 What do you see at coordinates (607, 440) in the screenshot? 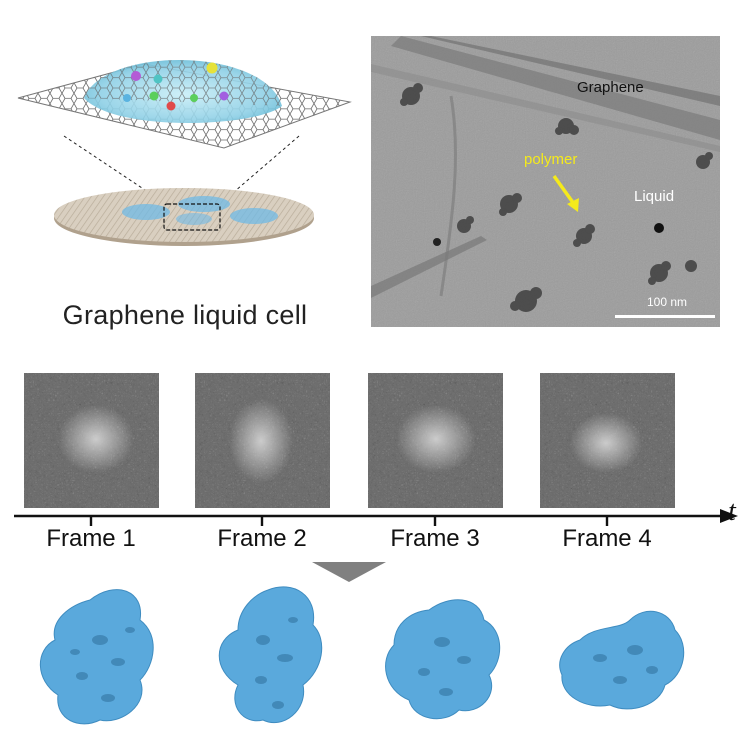
I see `frame-4-image` at bounding box center [607, 440].